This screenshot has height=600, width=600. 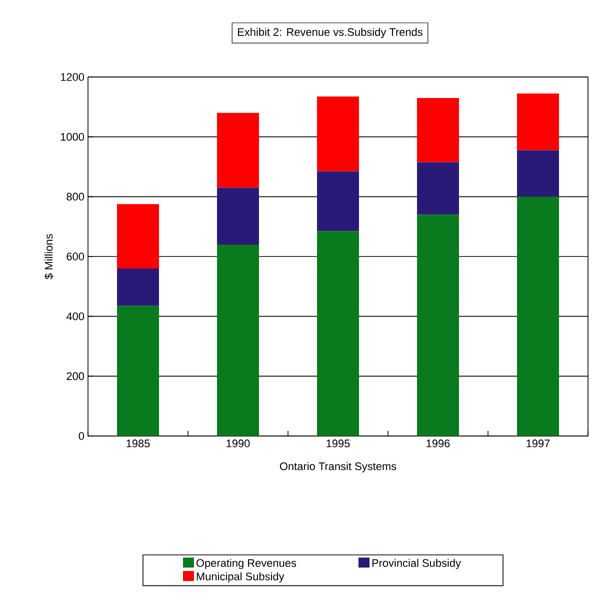 I want to click on y-tick-label: 0, so click(x=81, y=436).